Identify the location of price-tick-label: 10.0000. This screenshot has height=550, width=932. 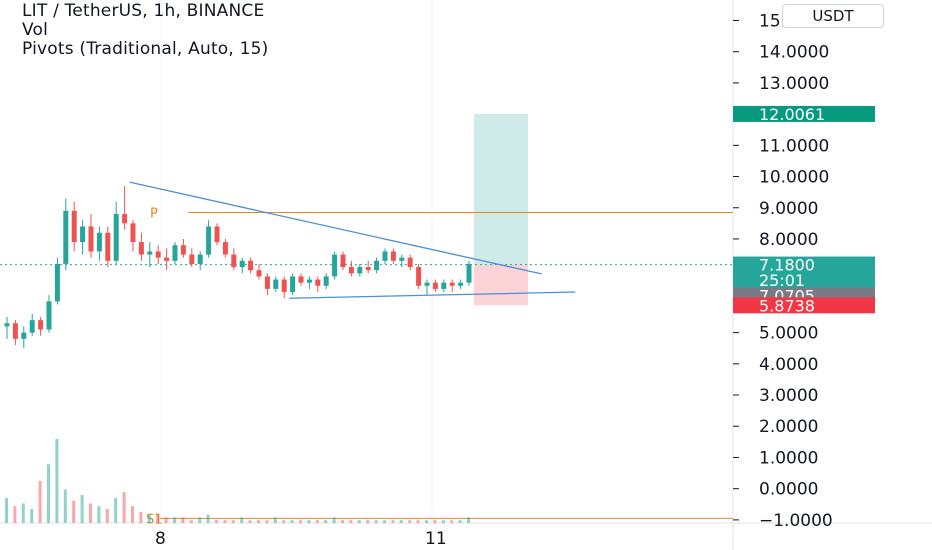
(794, 178).